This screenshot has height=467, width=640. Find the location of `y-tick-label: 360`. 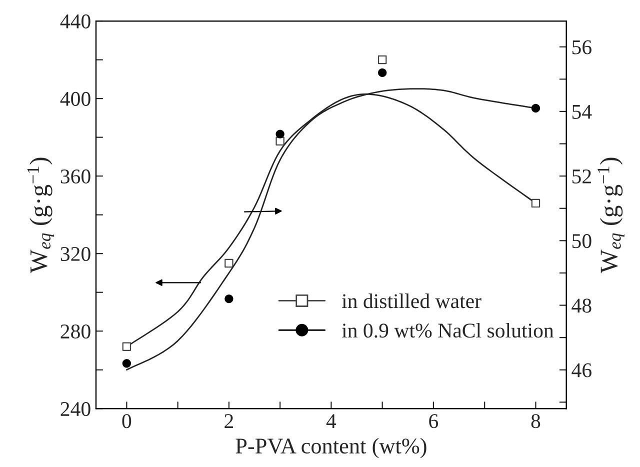

y-tick-label: 360 is located at coordinates (75, 176).